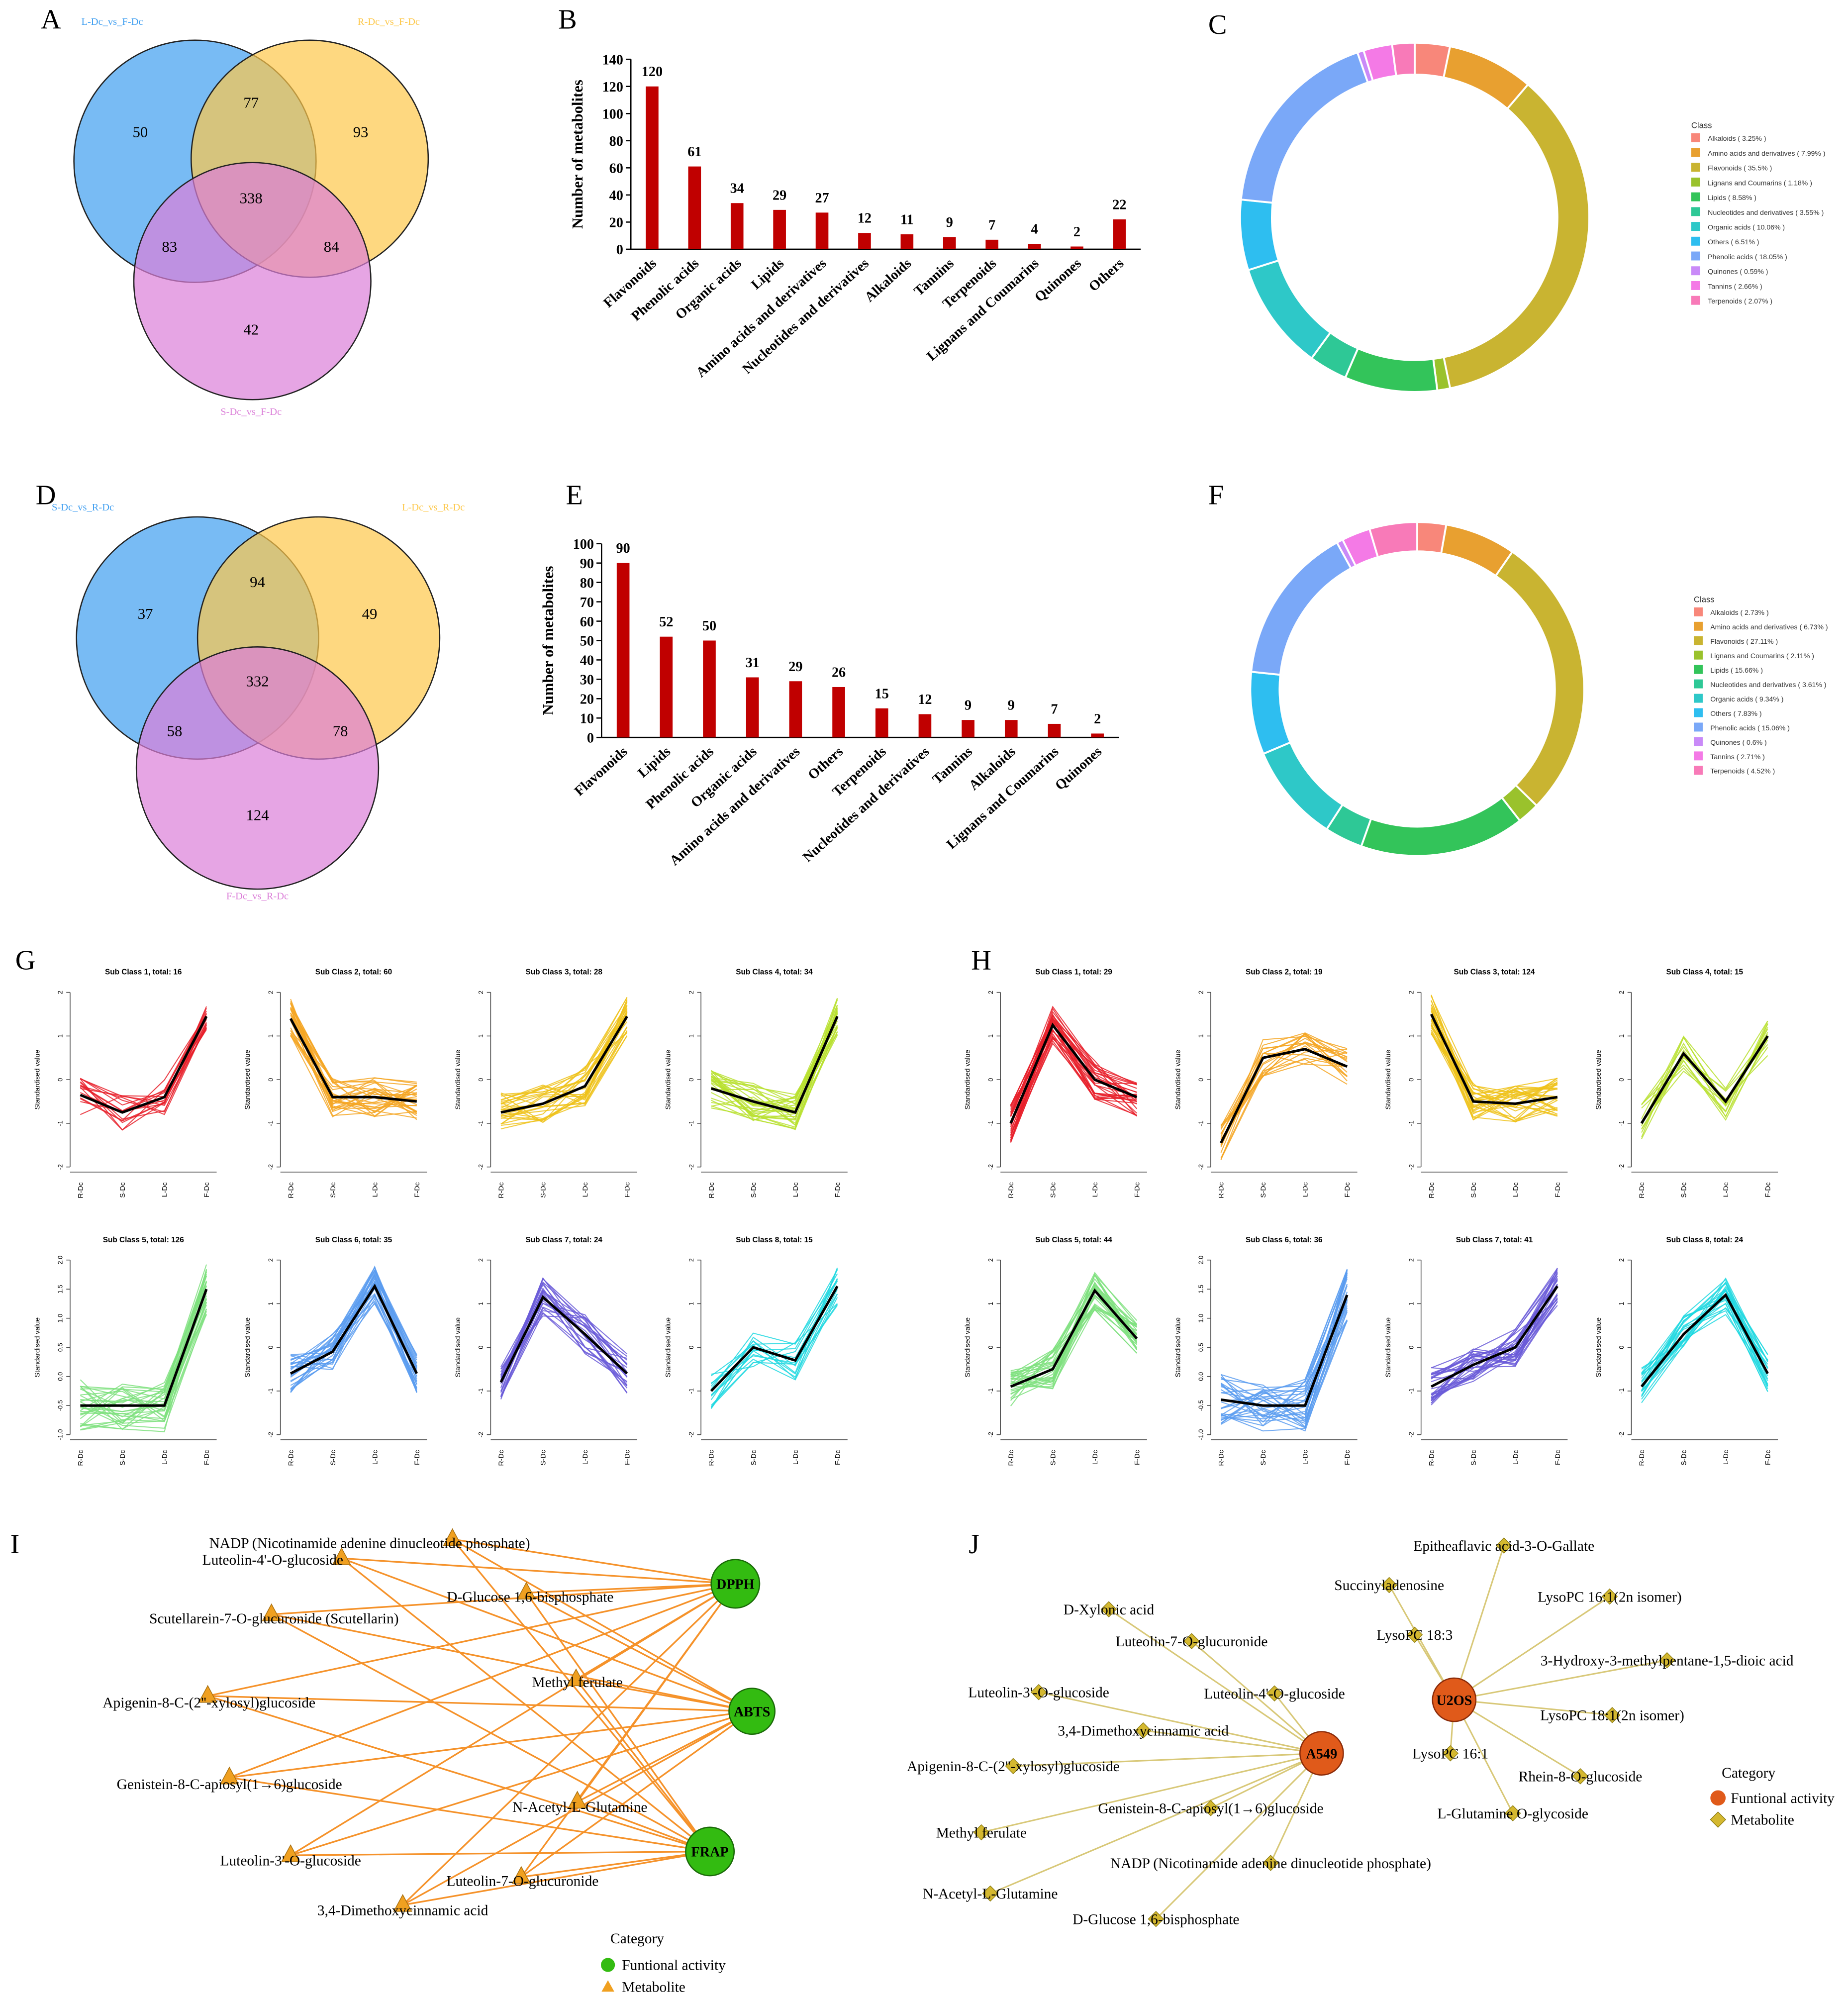 This screenshot has width=1848, height=2000. I want to click on legend-circle-icon, so click(1718, 1798).